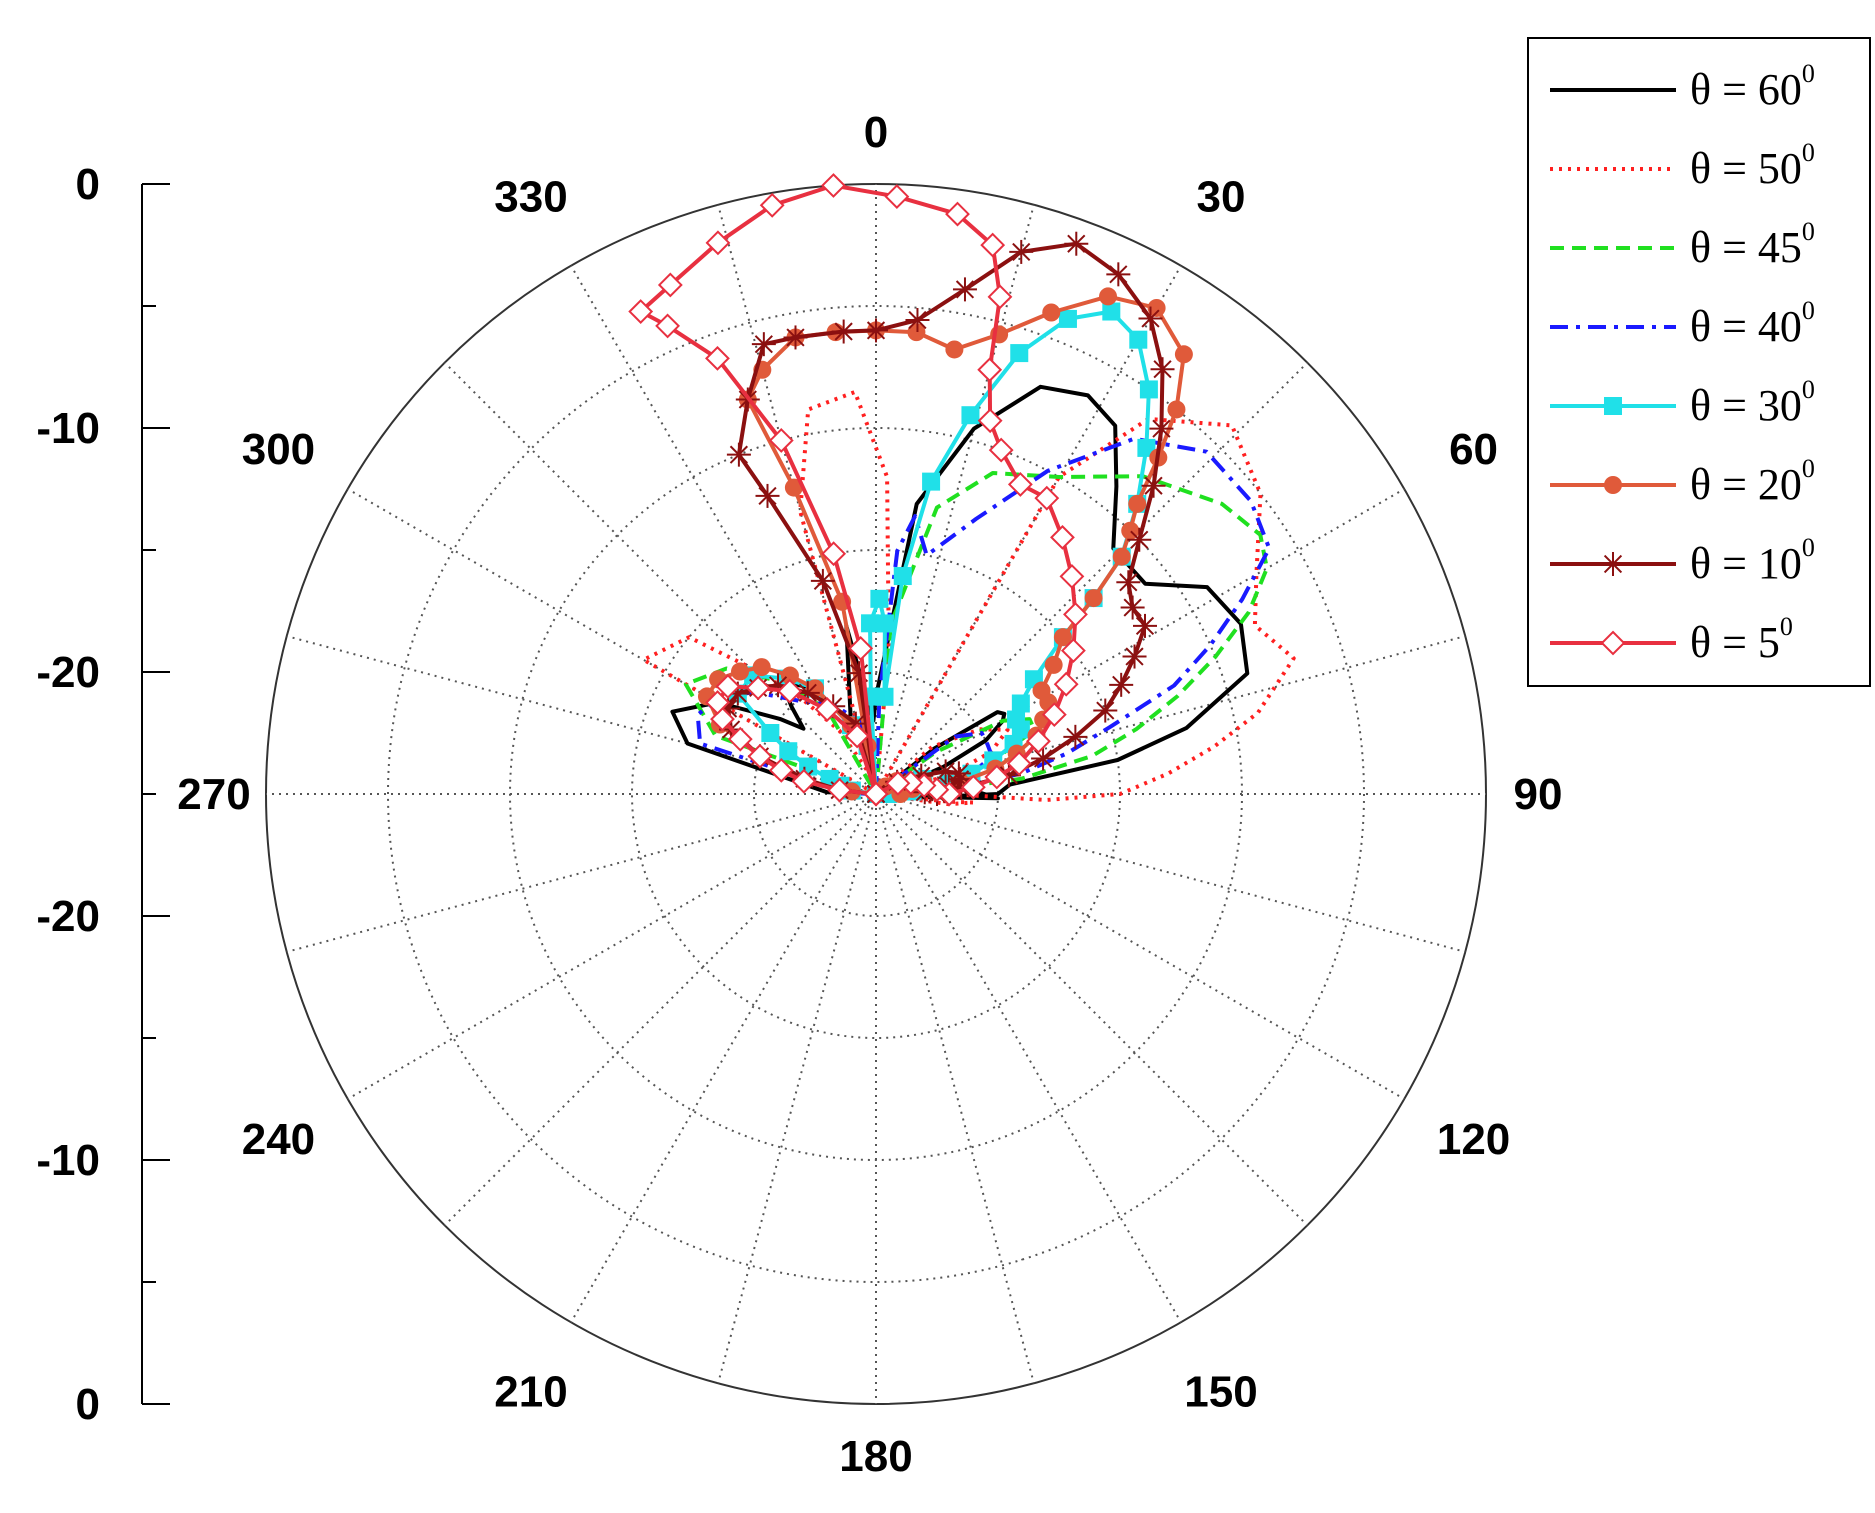  What do you see at coordinates (68, 428) in the screenshot?
I see `radial-tick-label: -10` at bounding box center [68, 428].